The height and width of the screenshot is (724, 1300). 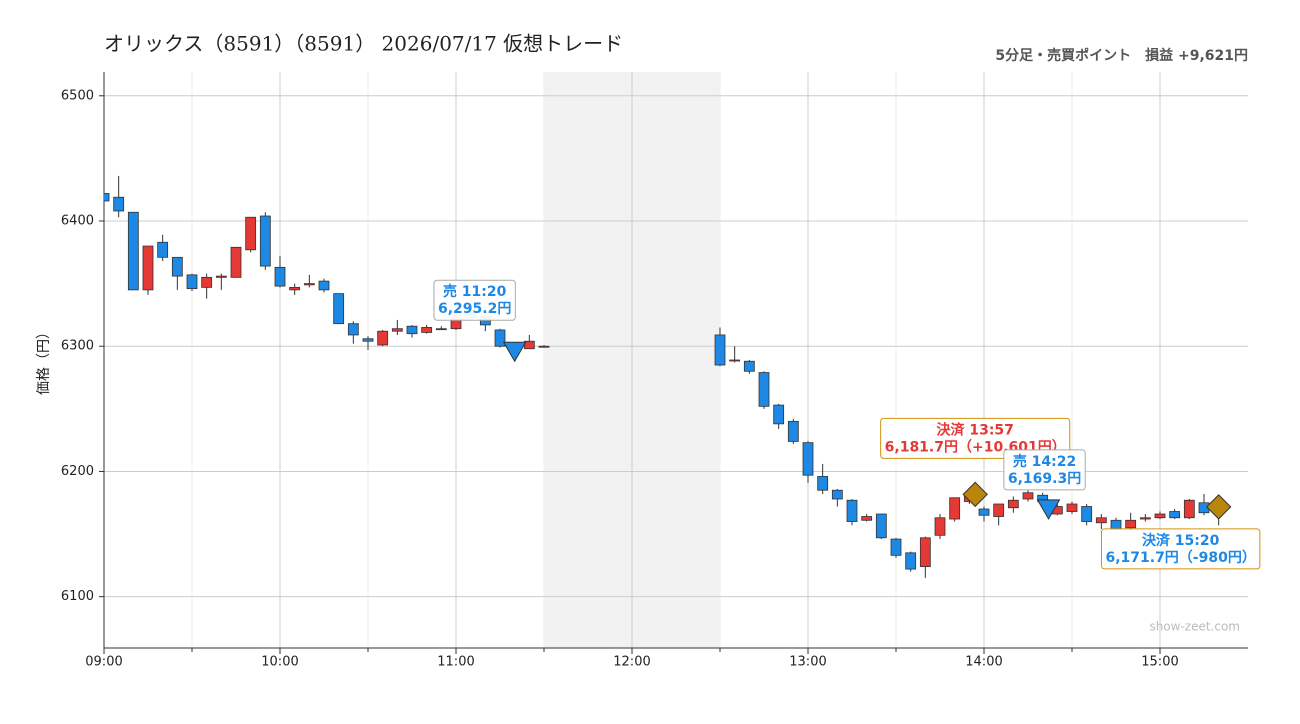 What do you see at coordinates (1180, 558) in the screenshot?
I see `trade-label-price: 6,171.7円（-980円）` at bounding box center [1180, 558].